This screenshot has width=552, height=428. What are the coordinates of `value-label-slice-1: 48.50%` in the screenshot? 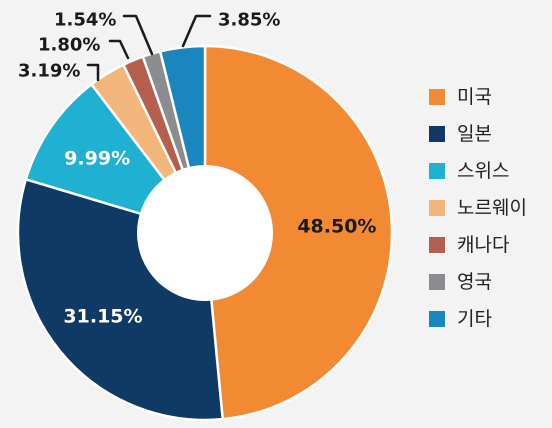 It's located at (336, 227).